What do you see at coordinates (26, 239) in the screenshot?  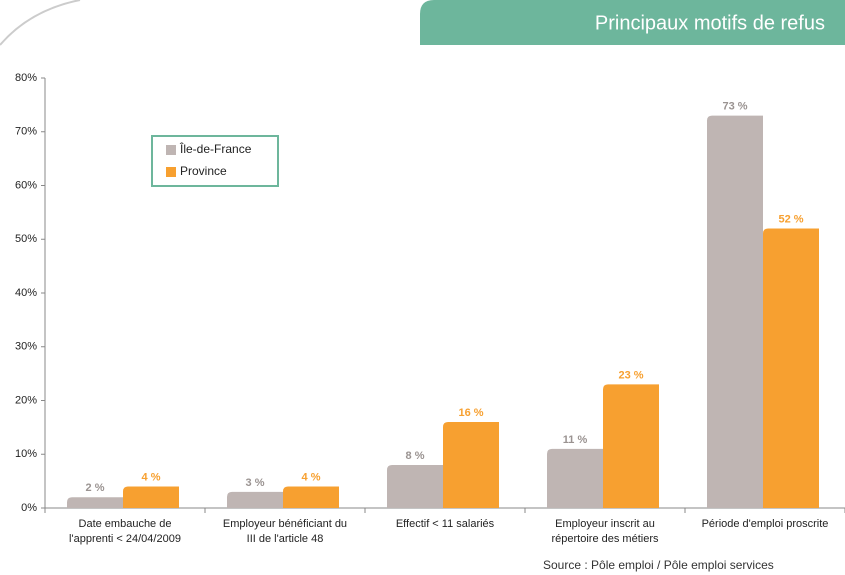 I see `y-tick-label: 50%` at bounding box center [26, 239].